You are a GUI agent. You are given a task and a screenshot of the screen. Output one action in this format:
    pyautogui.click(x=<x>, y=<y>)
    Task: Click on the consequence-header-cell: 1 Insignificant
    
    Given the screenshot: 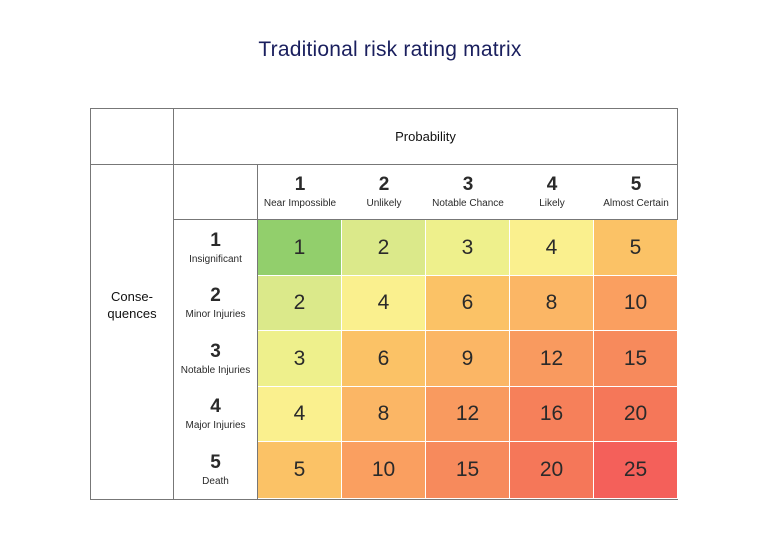 What is the action you would take?
    pyautogui.click(x=215, y=248)
    